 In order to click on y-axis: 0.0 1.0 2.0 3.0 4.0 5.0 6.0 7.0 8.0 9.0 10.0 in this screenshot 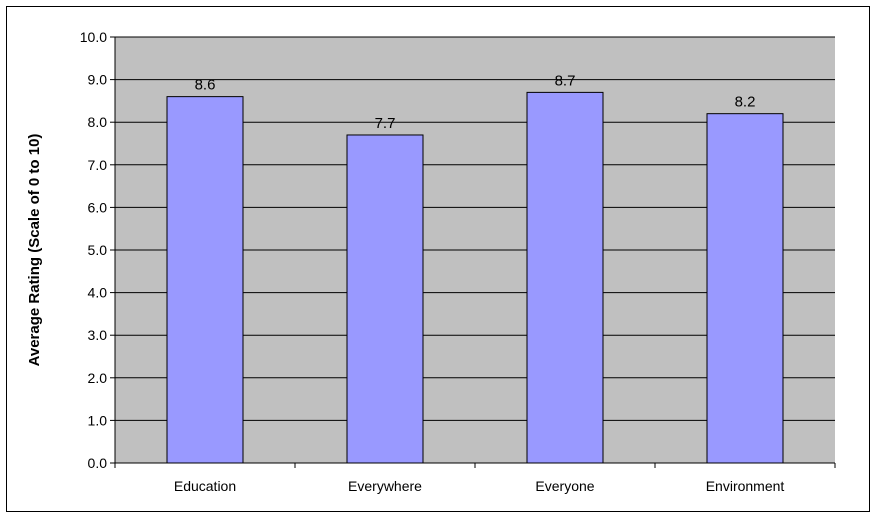, I will do `click(98, 250)`.